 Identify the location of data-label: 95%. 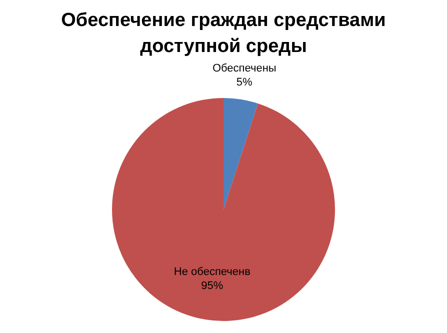
(212, 286).